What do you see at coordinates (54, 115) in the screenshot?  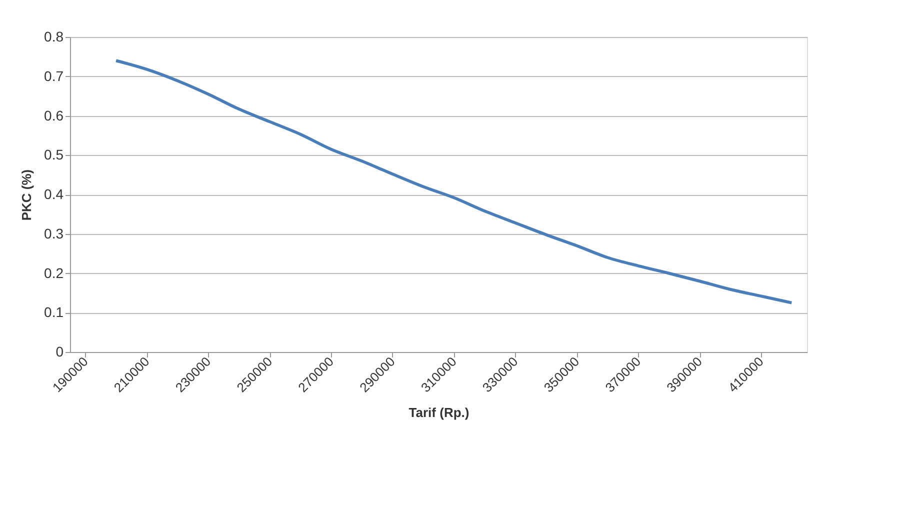 I see `y-tick-label: 0.6` at bounding box center [54, 115].